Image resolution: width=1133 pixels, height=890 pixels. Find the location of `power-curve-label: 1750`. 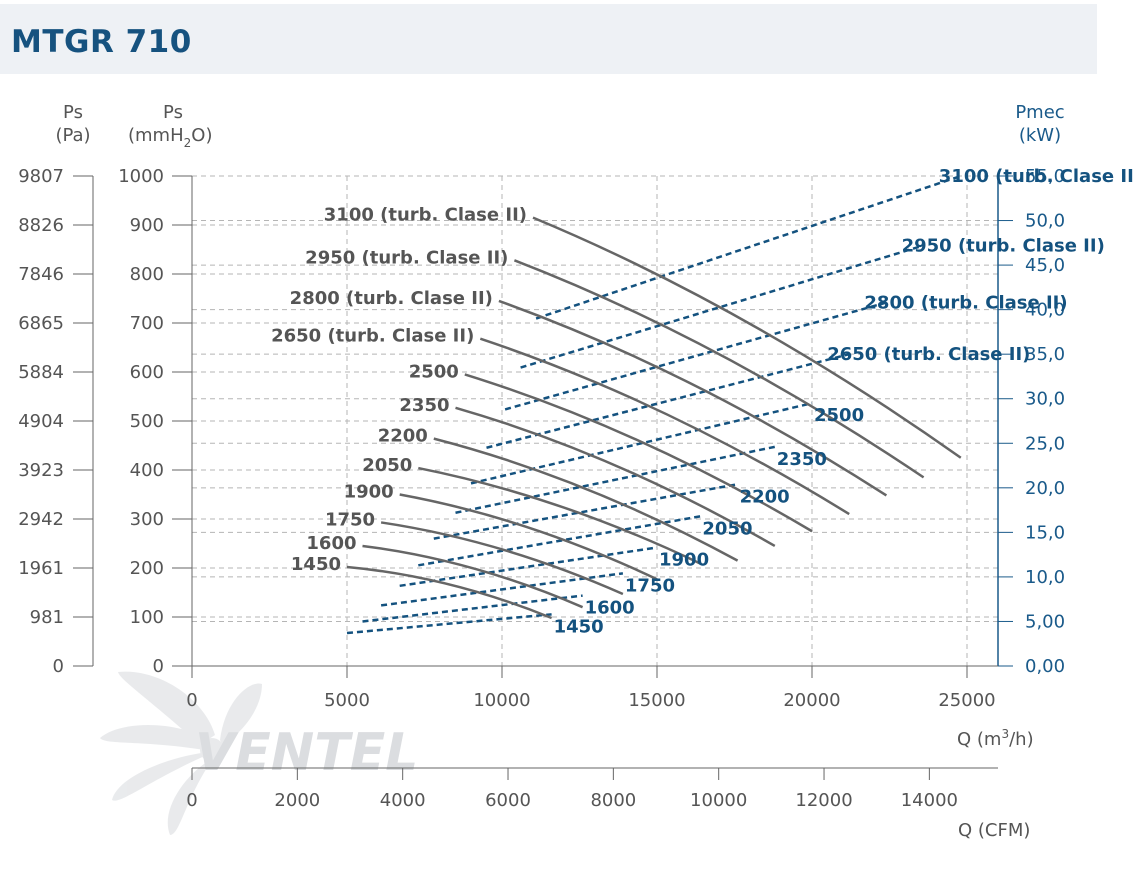

power-curve-label: 1750 is located at coordinates (650, 585).